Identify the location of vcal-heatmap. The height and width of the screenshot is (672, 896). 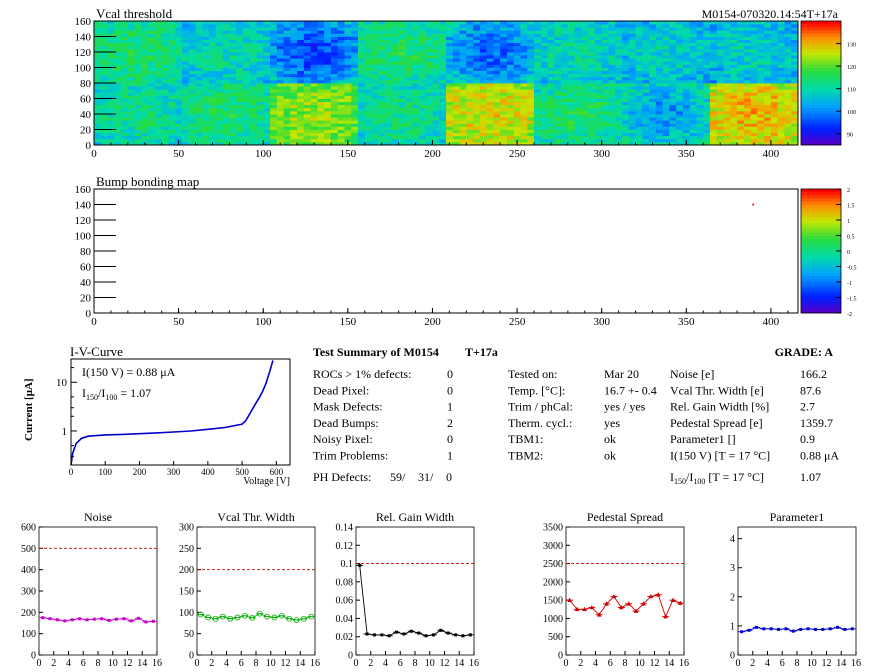
(446, 83).